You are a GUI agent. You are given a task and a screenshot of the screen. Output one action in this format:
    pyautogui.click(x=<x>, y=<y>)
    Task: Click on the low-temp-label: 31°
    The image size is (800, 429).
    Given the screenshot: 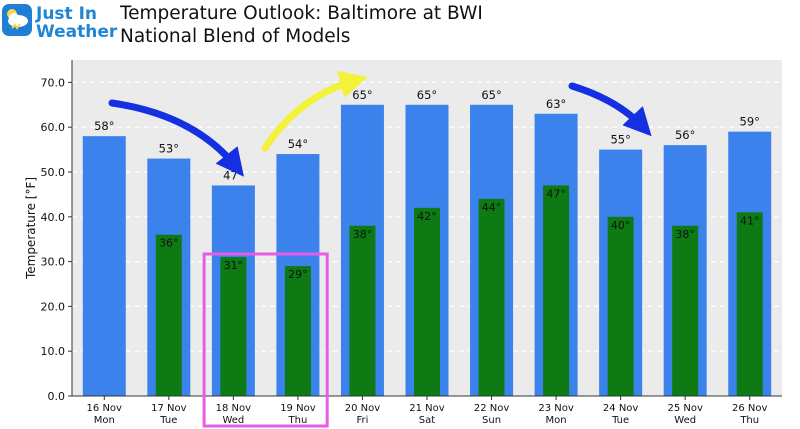 What is the action you would take?
    pyautogui.click(x=234, y=265)
    